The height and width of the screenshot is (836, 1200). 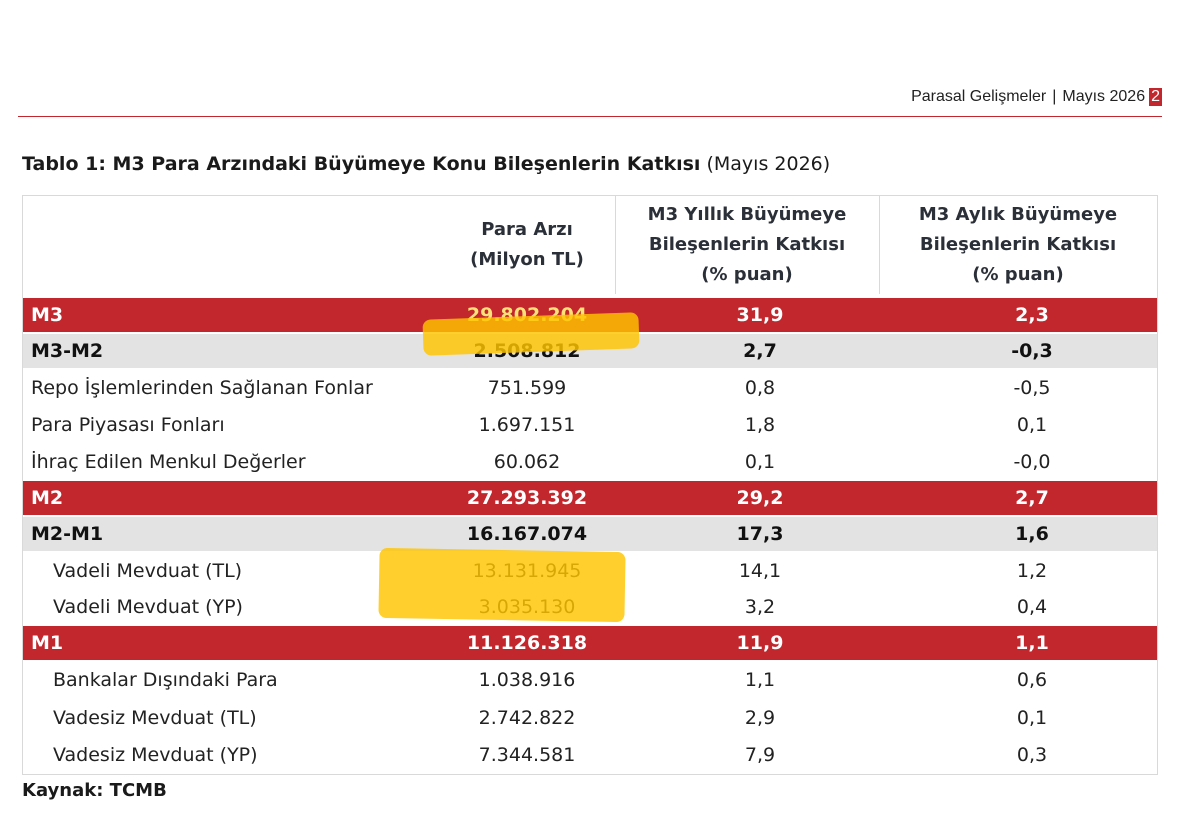 What do you see at coordinates (527, 388) in the screenshot?
I see `row-money: 751.599` at bounding box center [527, 388].